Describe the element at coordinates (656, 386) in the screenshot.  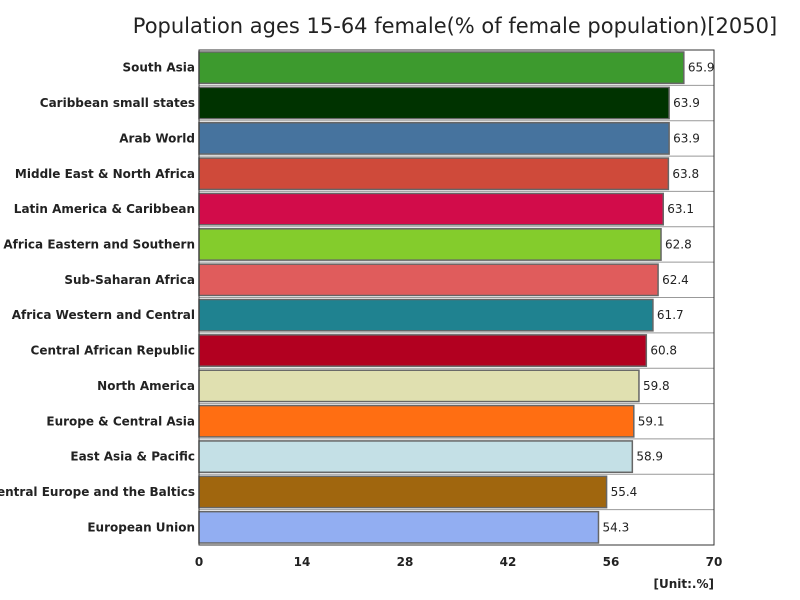
I see `value-label: 59.8` at that location.